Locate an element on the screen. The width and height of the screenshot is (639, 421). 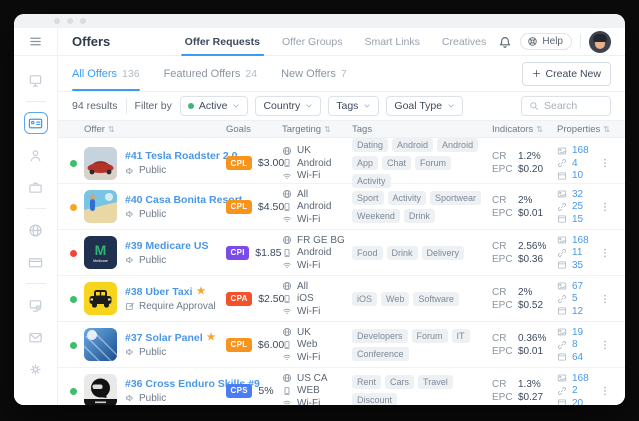
column-header-indicators: Indicators ⇅ is located at coordinates (524, 129).